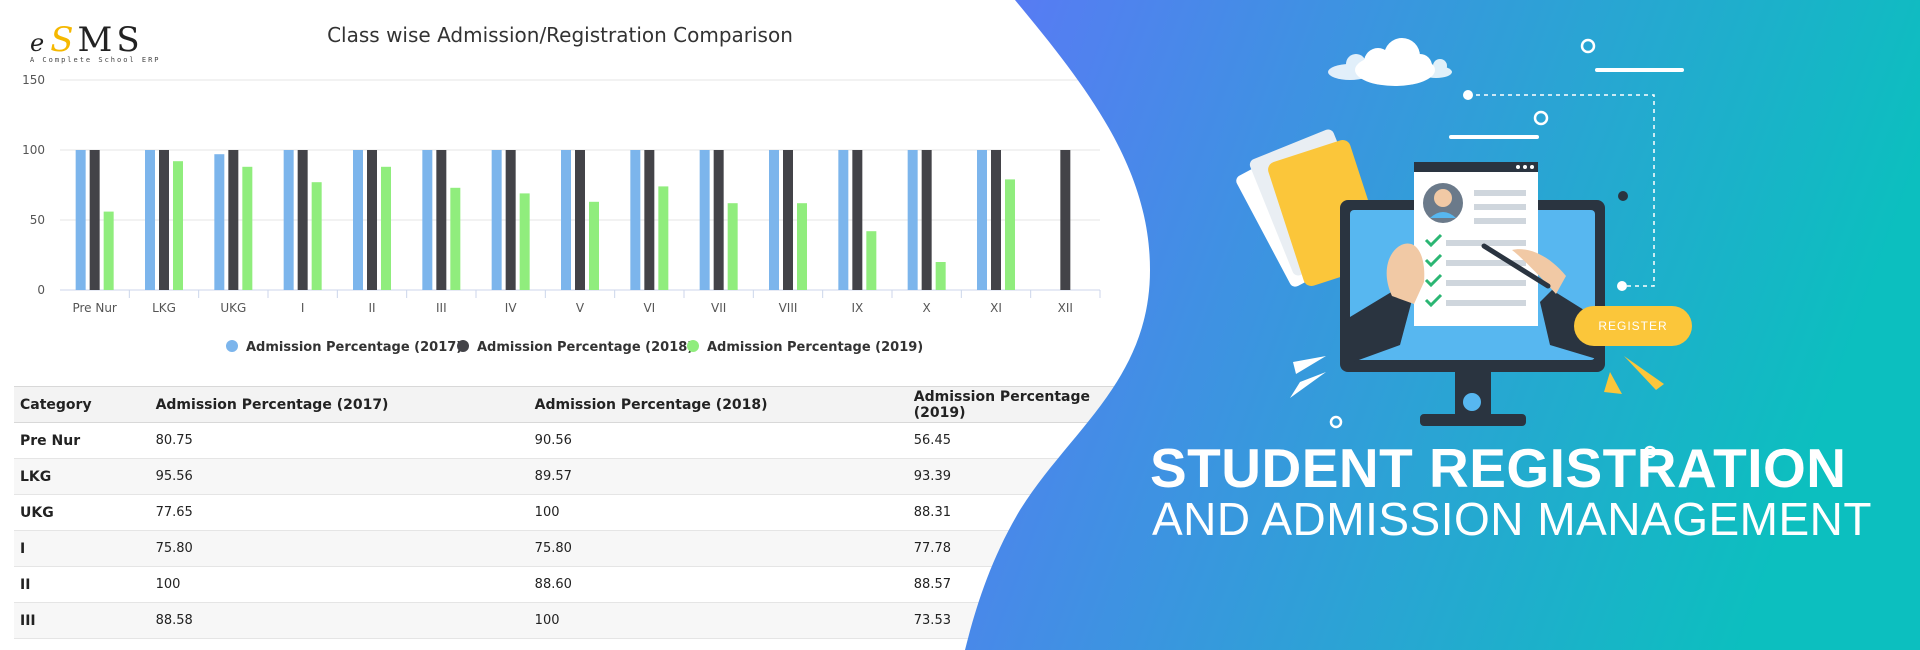  I want to click on logo-mark: eSMS, so click(95, 40).